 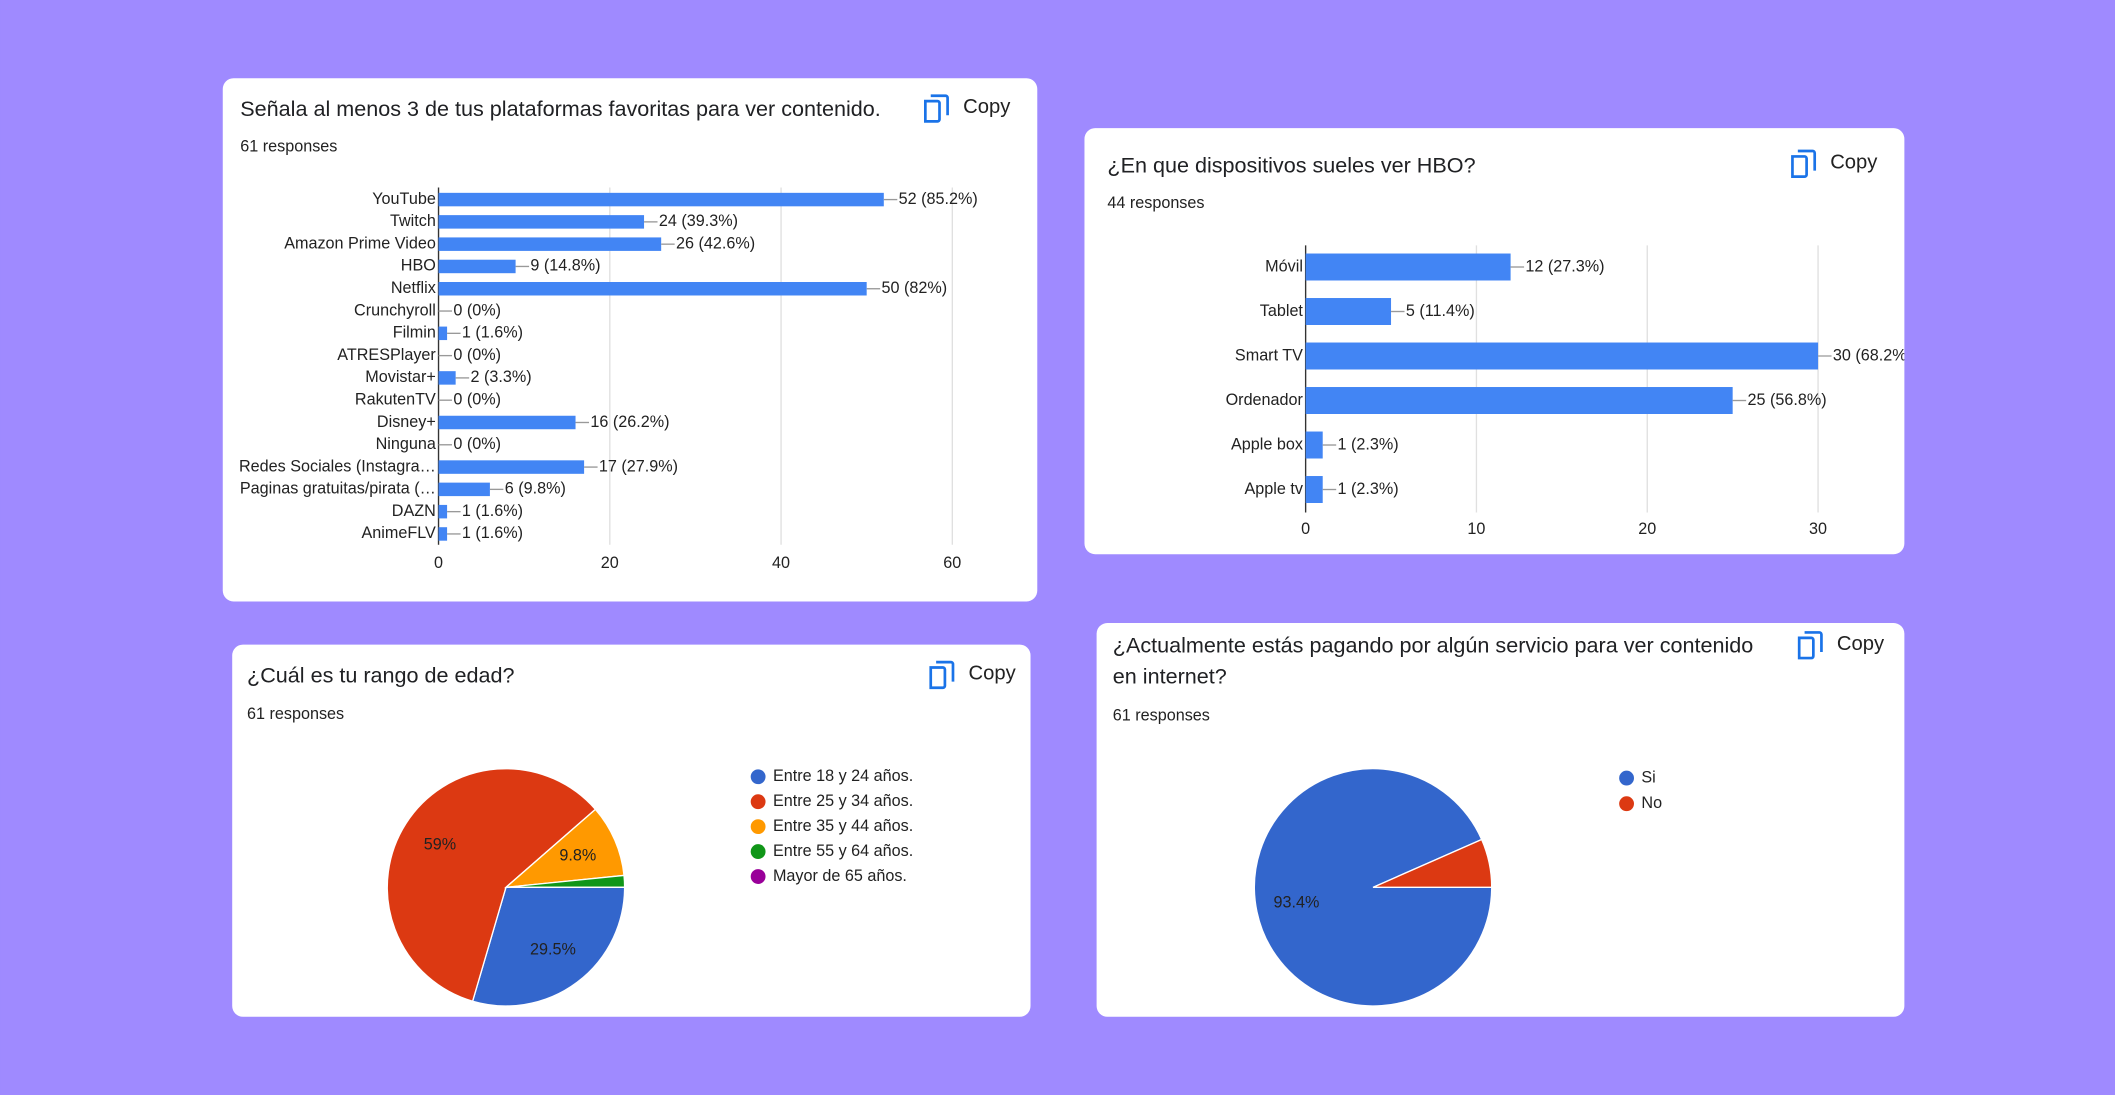 What do you see at coordinates (1818, 529) in the screenshot?
I see `x-tick-label: 30` at bounding box center [1818, 529].